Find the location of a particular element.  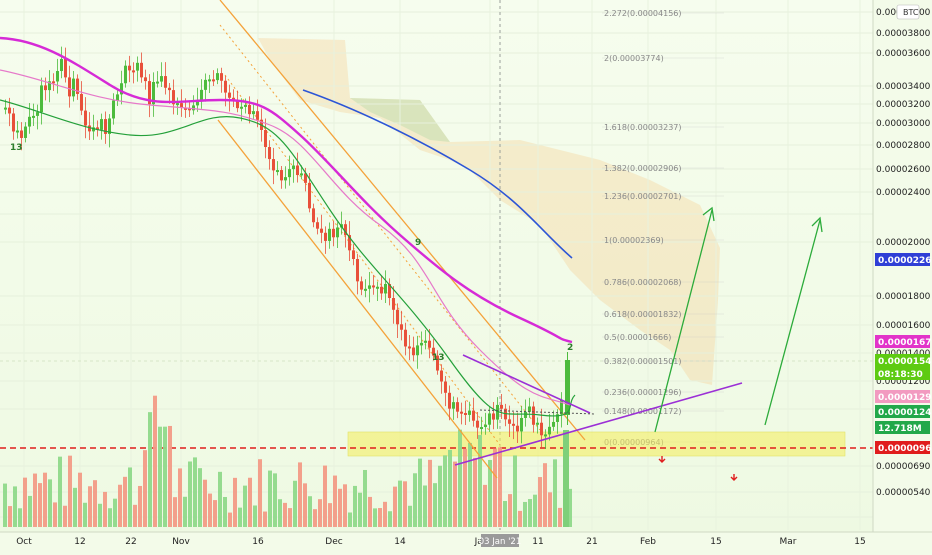

time-tick-label: 12 is located at coordinates (79, 542).